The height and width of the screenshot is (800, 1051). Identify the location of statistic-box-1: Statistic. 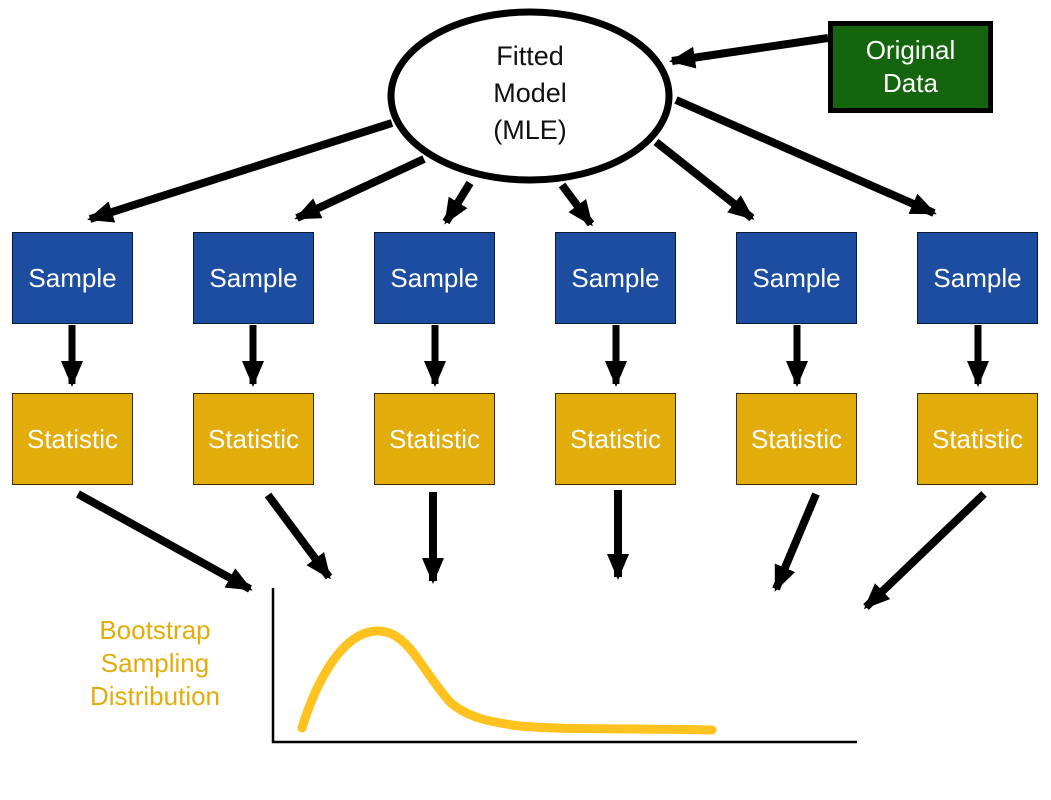
(72, 439).